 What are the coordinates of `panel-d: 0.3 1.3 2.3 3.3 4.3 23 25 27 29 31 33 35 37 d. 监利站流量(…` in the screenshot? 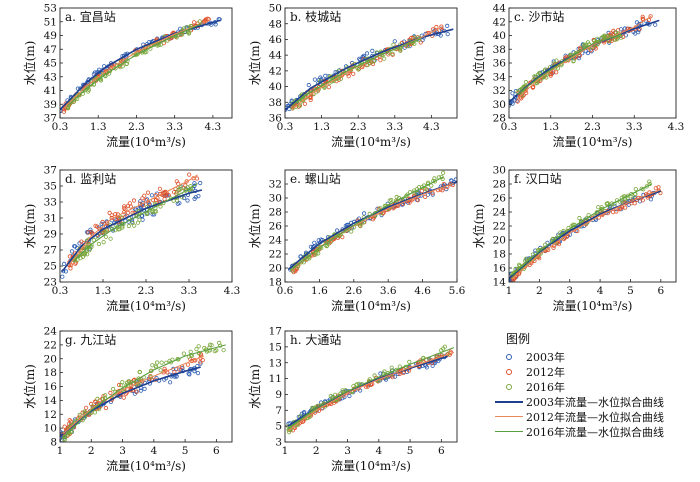 It's located at (131, 239).